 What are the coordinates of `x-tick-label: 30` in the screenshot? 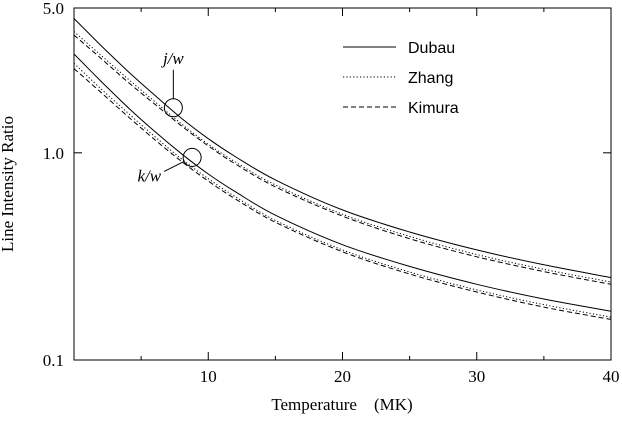 It's located at (476, 376).